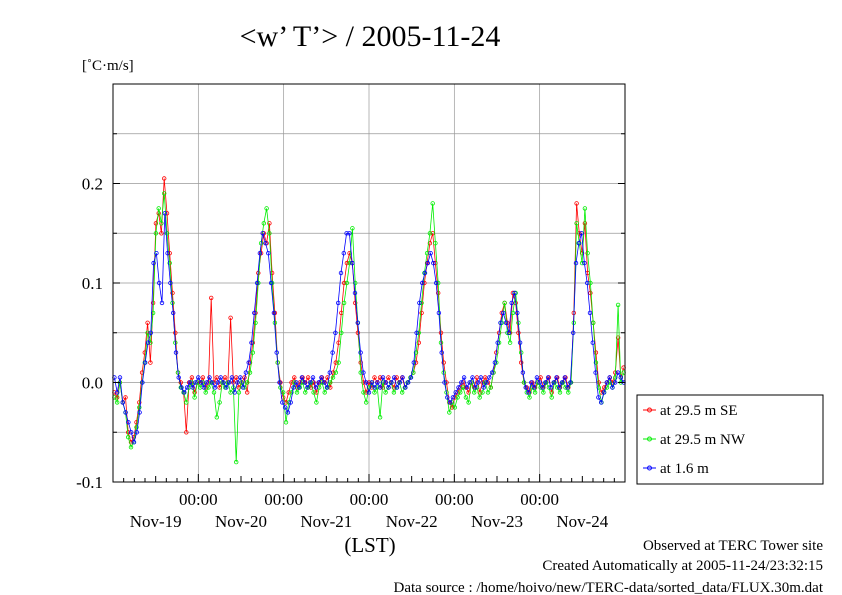 This screenshot has width=842, height=595. I want to click on legend: at 29.5 m SE at 29.5 m NW at 1.6 m, so click(730, 439).